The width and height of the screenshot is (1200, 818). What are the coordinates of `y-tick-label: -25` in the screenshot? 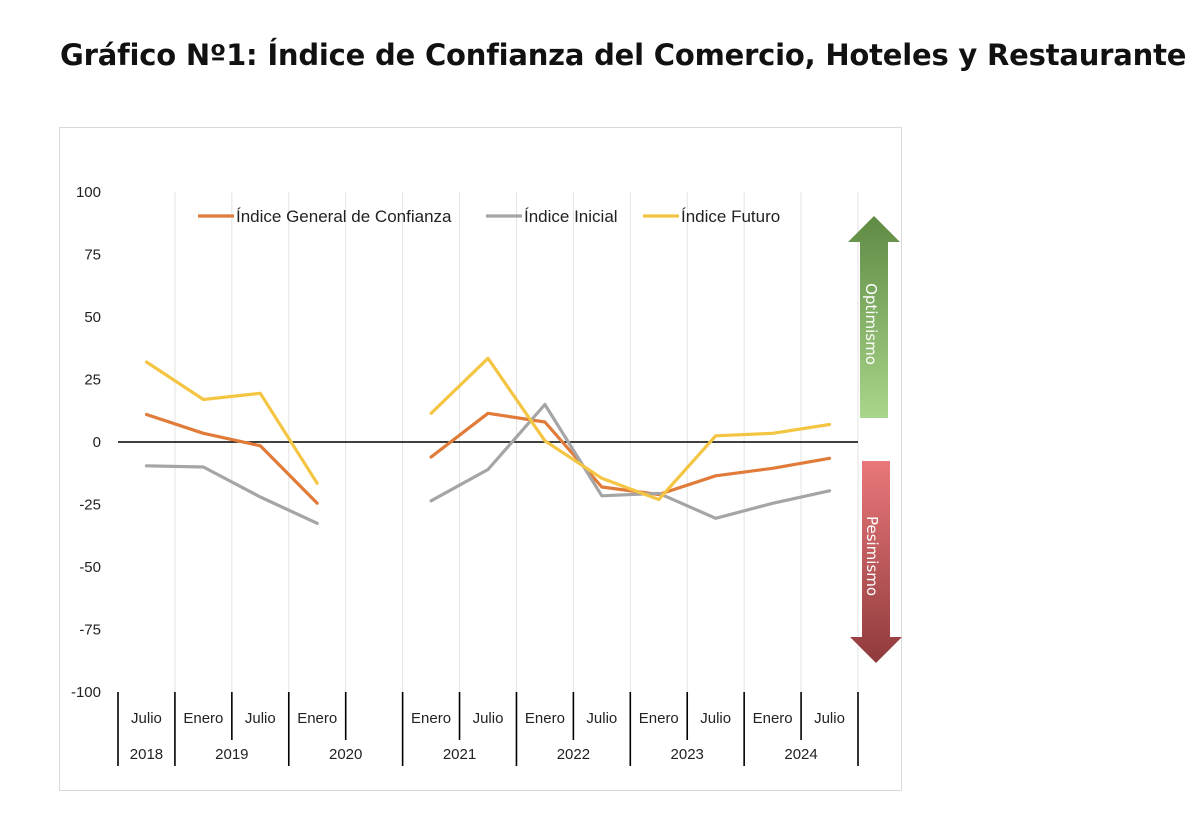 It's located at (90, 505).